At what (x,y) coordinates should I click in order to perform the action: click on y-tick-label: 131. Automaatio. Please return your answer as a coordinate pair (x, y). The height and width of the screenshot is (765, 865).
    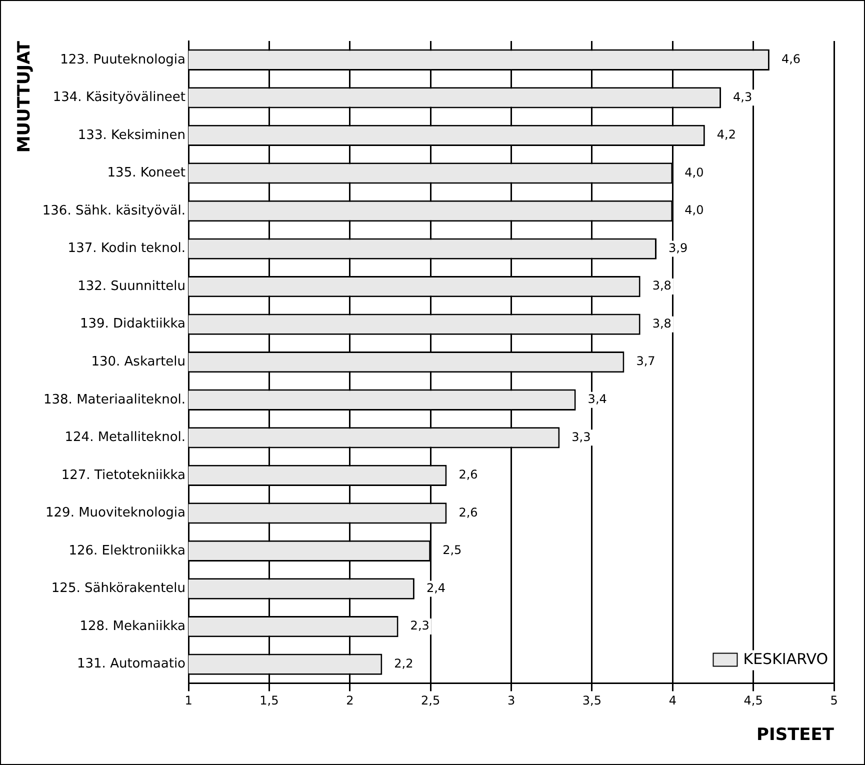
    Looking at the image, I should click on (131, 664).